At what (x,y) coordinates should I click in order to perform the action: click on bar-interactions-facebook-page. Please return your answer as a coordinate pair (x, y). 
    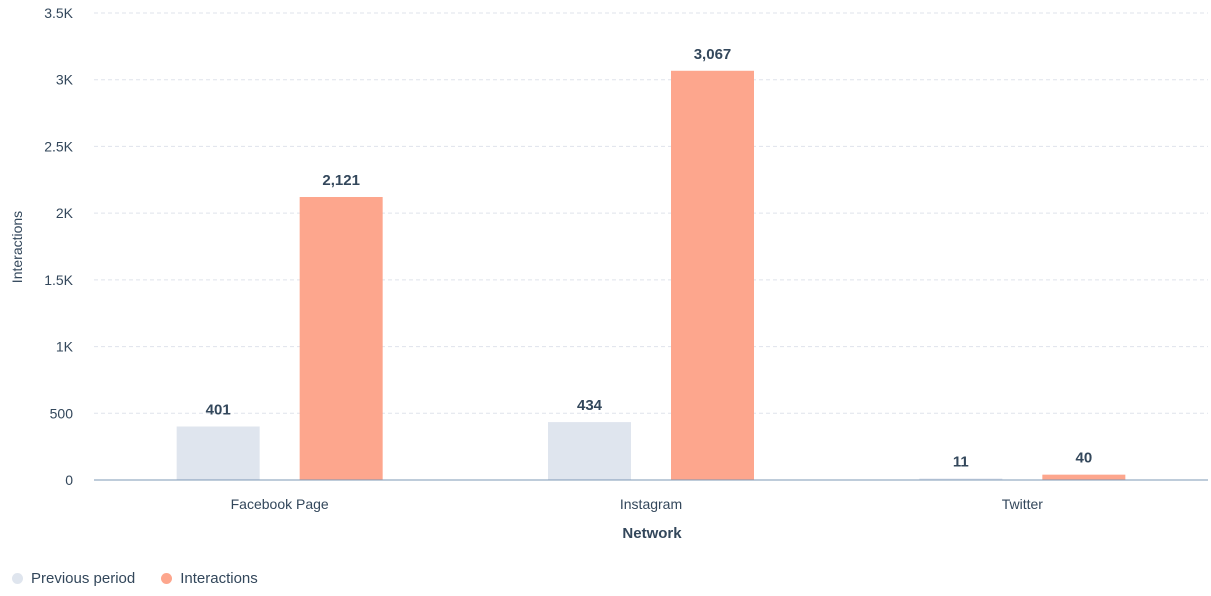
    Looking at the image, I should click on (341, 338).